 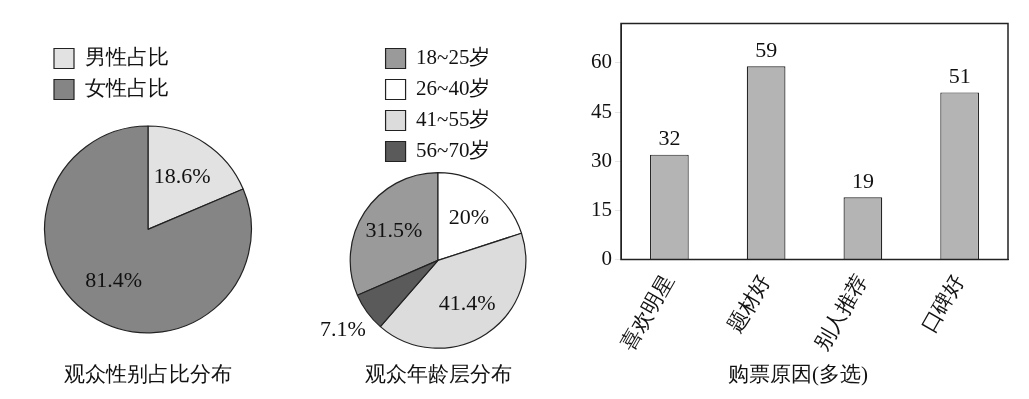 I want to click on text: 观众性别占比分布, so click(x=148, y=373).